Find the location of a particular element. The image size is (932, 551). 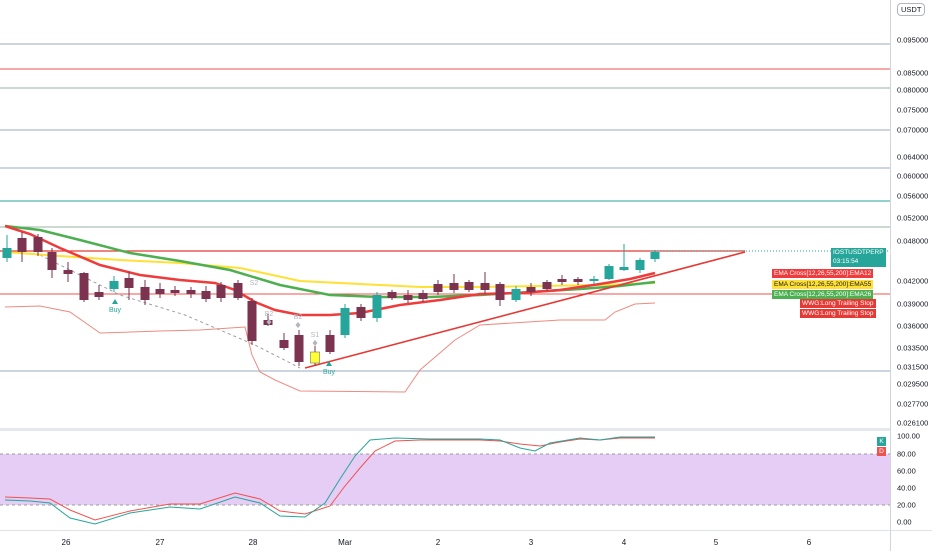

stoch-band is located at coordinates (445, 479).